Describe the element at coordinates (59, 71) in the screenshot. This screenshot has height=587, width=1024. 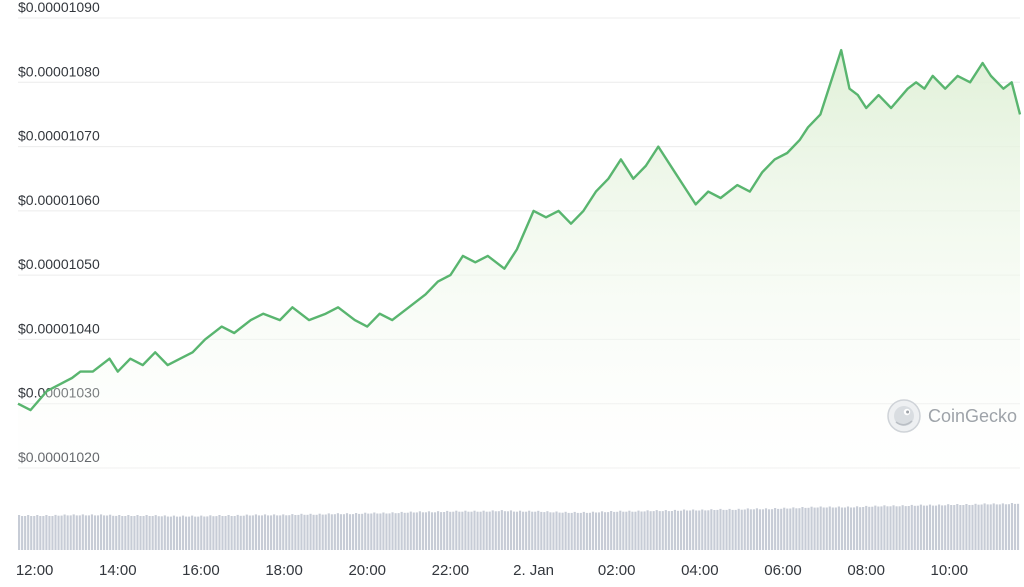
I see `y-tick-label: $0.00001080` at that location.